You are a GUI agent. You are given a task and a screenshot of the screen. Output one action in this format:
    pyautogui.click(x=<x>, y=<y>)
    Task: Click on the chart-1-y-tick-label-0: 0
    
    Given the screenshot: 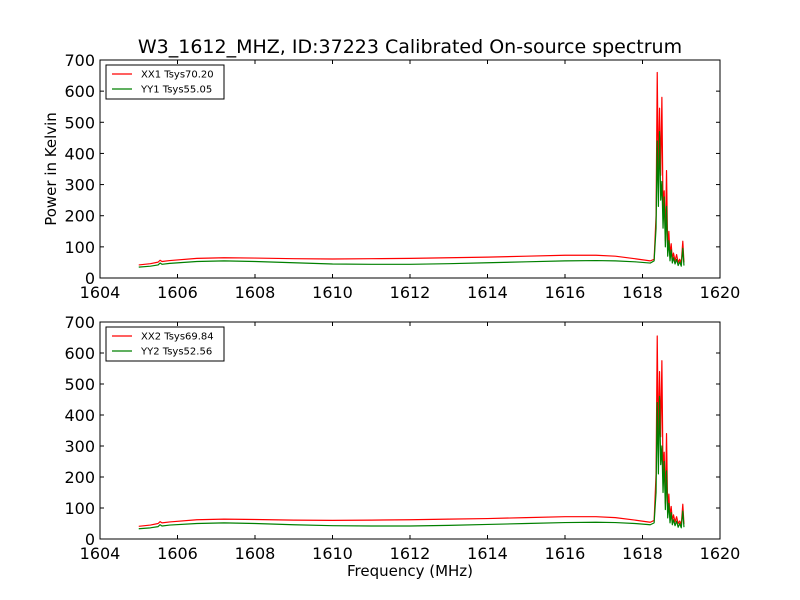 What is the action you would take?
    pyautogui.click(x=90, y=278)
    